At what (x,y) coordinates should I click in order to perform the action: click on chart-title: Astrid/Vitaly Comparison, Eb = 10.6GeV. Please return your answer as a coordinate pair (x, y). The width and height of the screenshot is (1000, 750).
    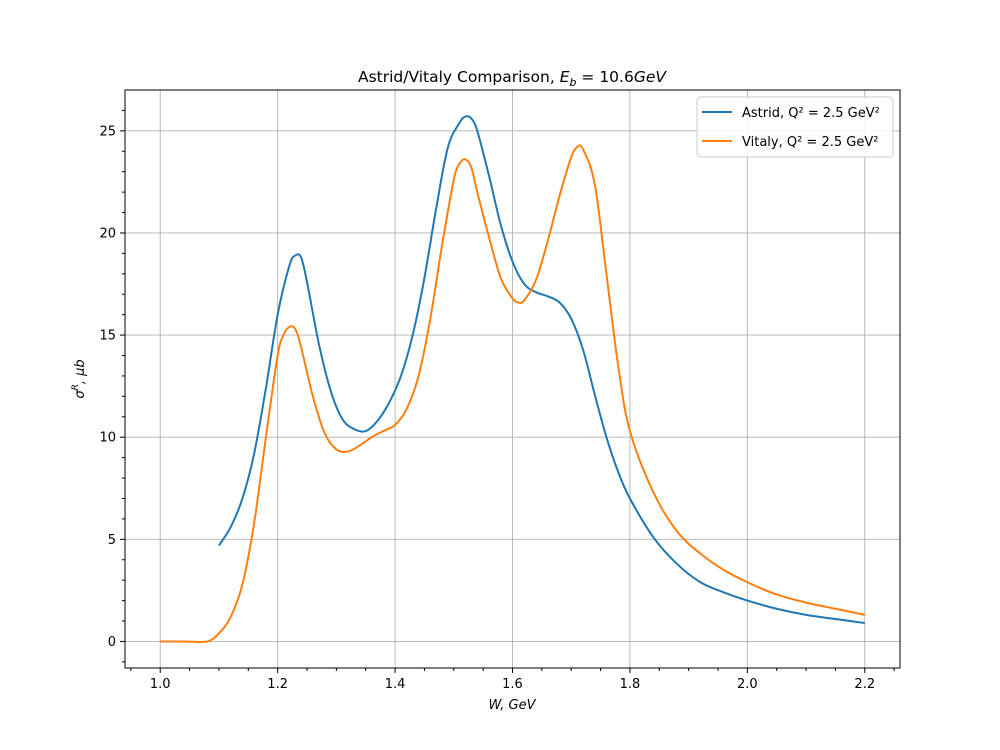
    Looking at the image, I should click on (512, 78).